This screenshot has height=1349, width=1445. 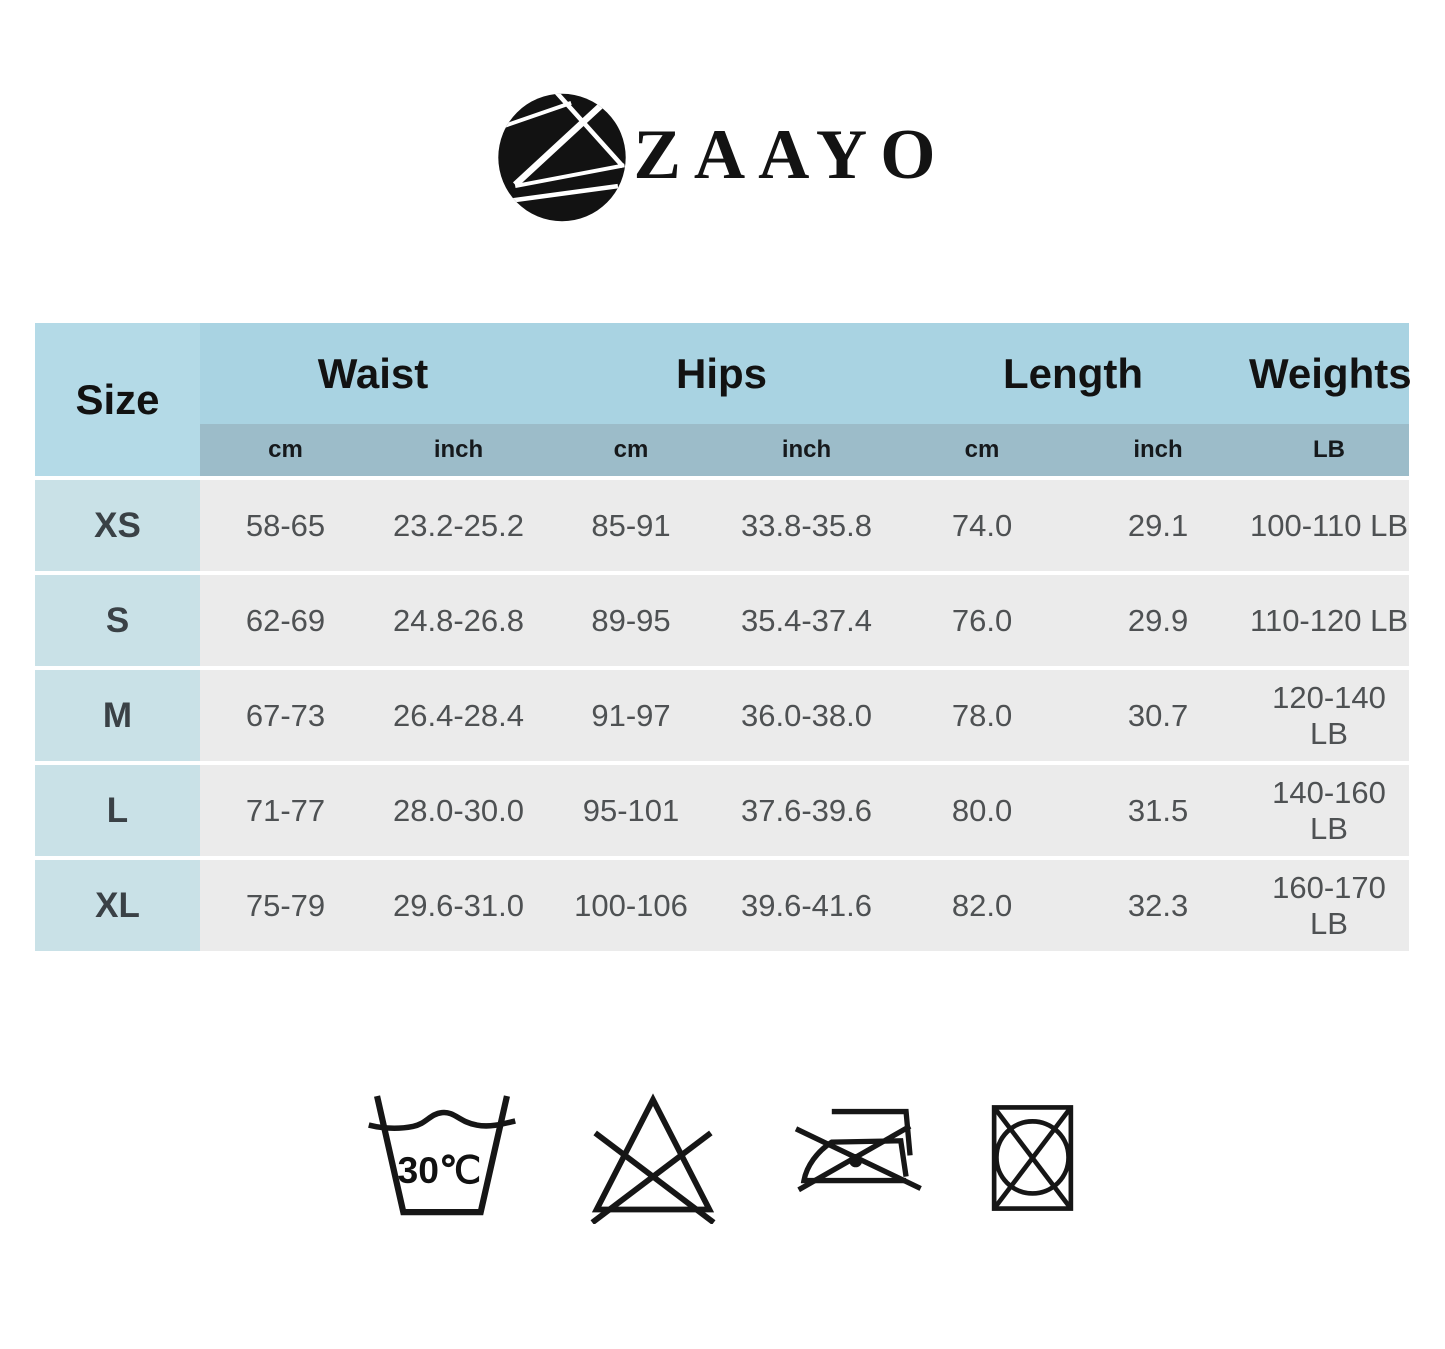 I want to click on measurement-cell: 67-73, so click(x=285, y=713).